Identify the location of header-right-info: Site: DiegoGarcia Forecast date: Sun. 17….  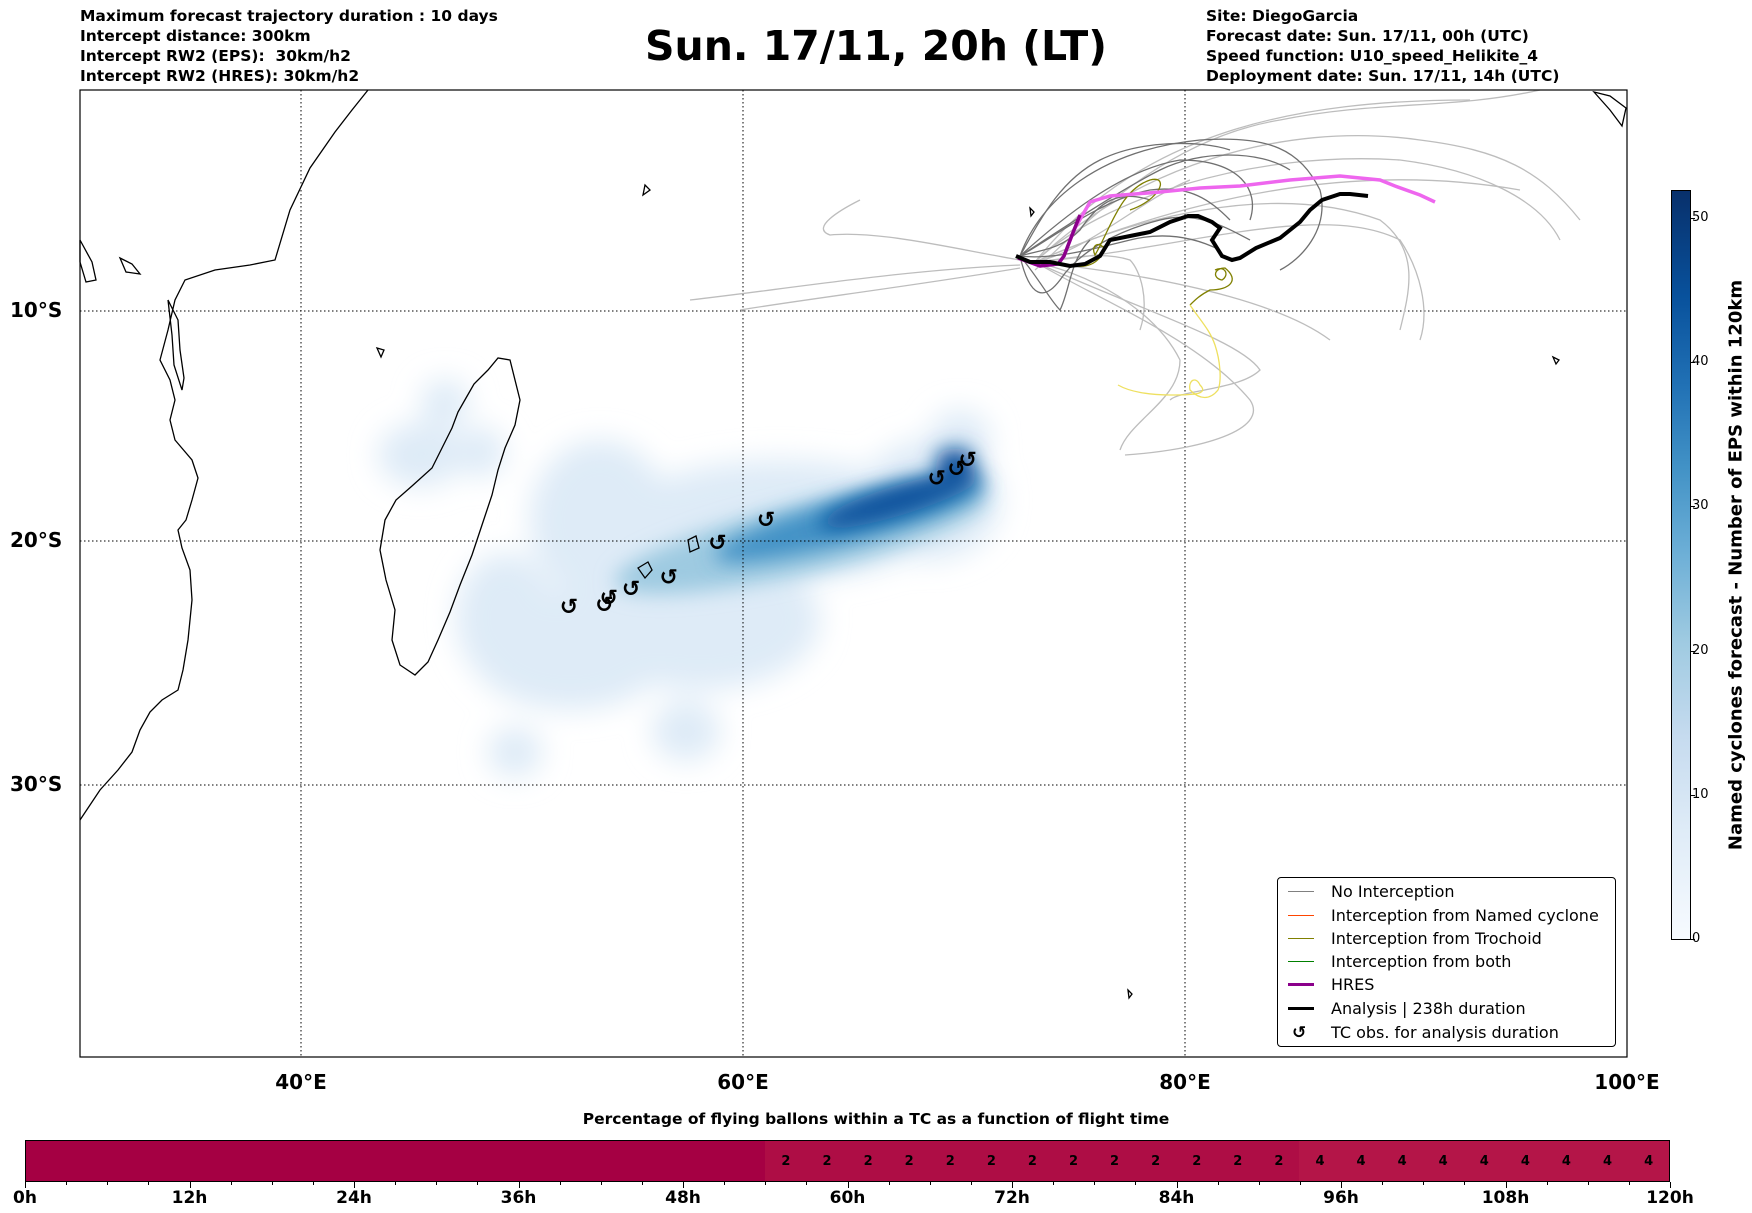
(1382, 46).